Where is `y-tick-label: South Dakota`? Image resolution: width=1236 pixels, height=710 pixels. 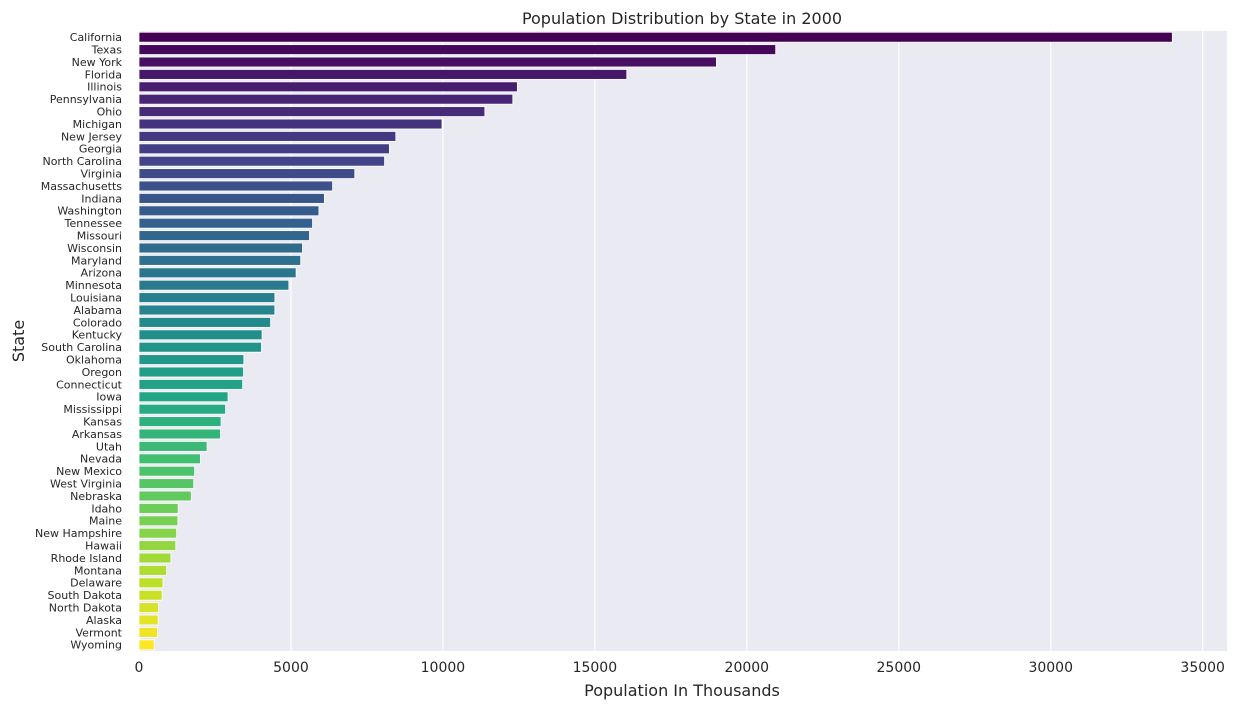
y-tick-label: South Dakota is located at coordinates (85, 595).